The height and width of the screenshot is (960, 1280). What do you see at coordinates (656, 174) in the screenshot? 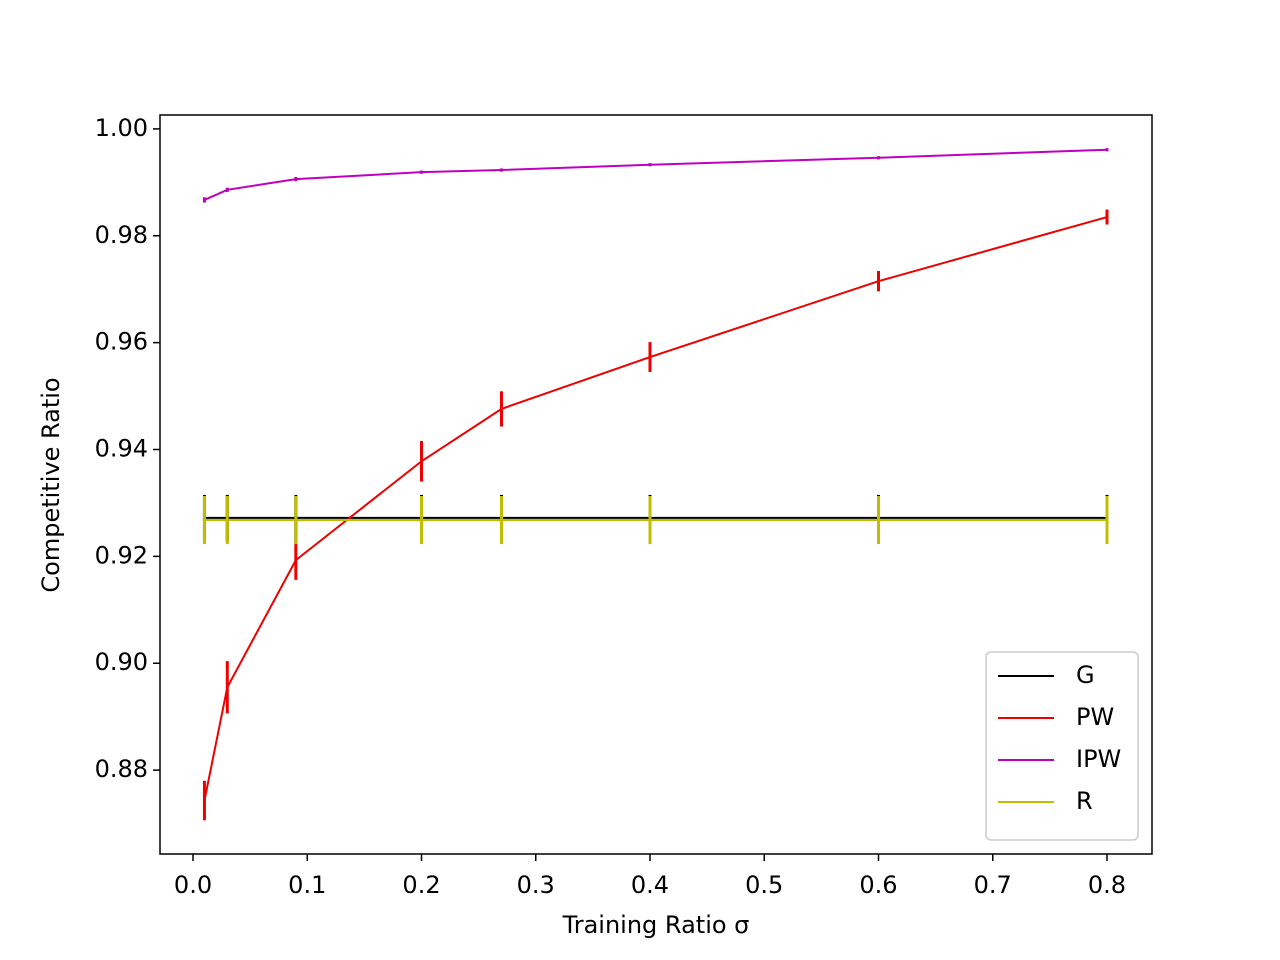
I see `series-line` at bounding box center [656, 174].